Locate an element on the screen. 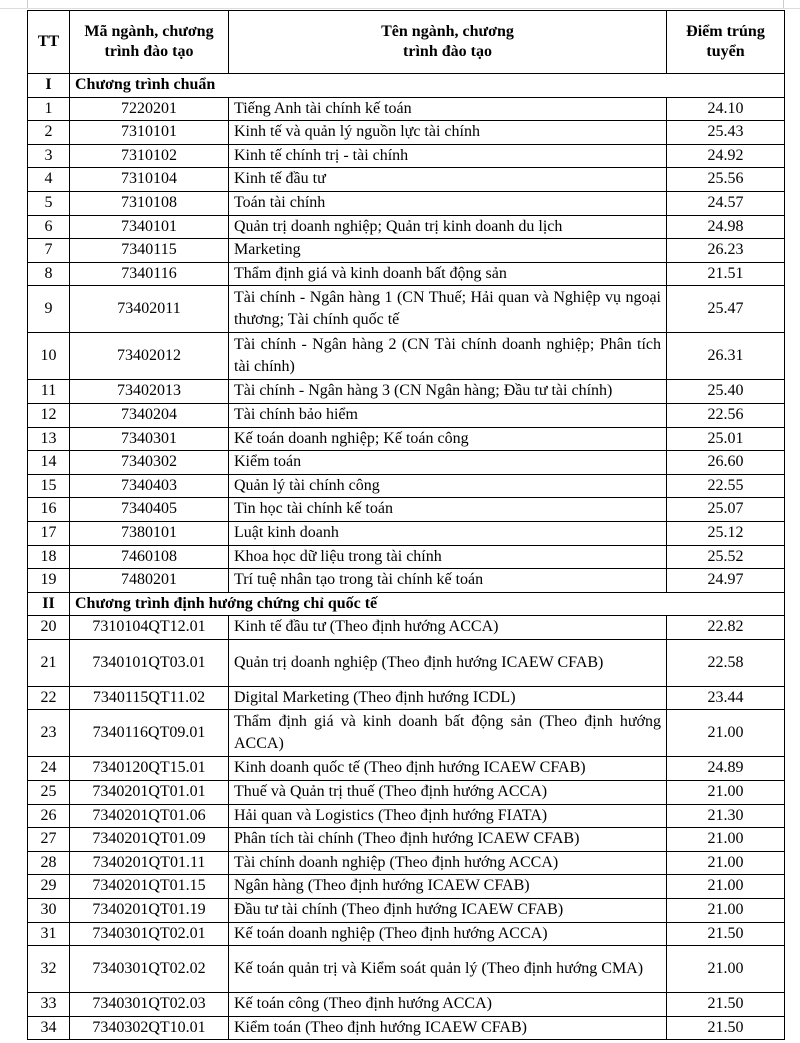  program-name: Kiểm toán (Theo định hướng ICAEW CFAB) is located at coordinates (447, 1028).